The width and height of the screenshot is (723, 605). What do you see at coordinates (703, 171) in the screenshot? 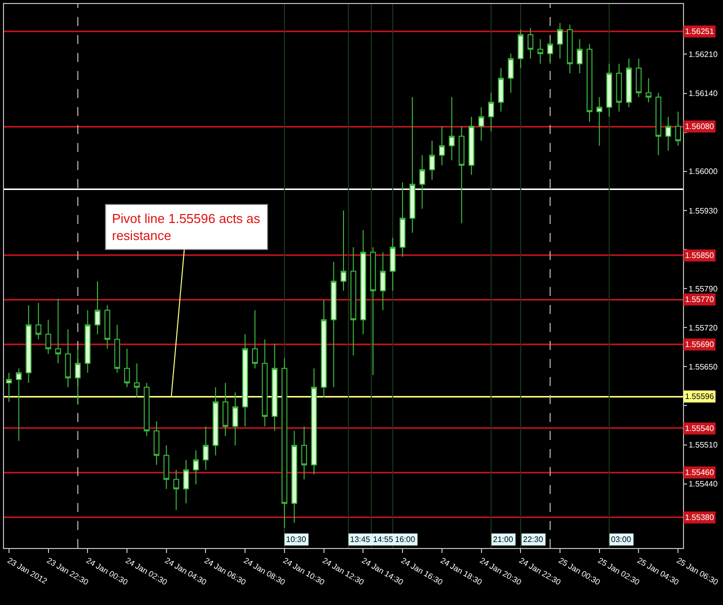
I see `y-tick-label: 1.56000` at bounding box center [703, 171].